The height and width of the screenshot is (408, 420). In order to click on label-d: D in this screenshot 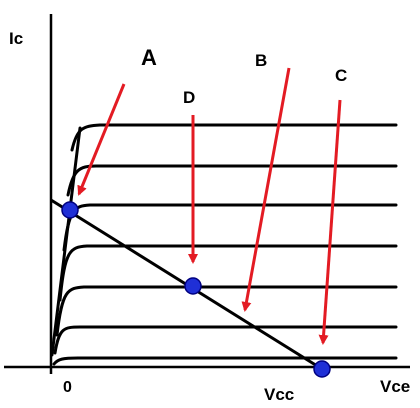, I will do `click(189, 97)`.